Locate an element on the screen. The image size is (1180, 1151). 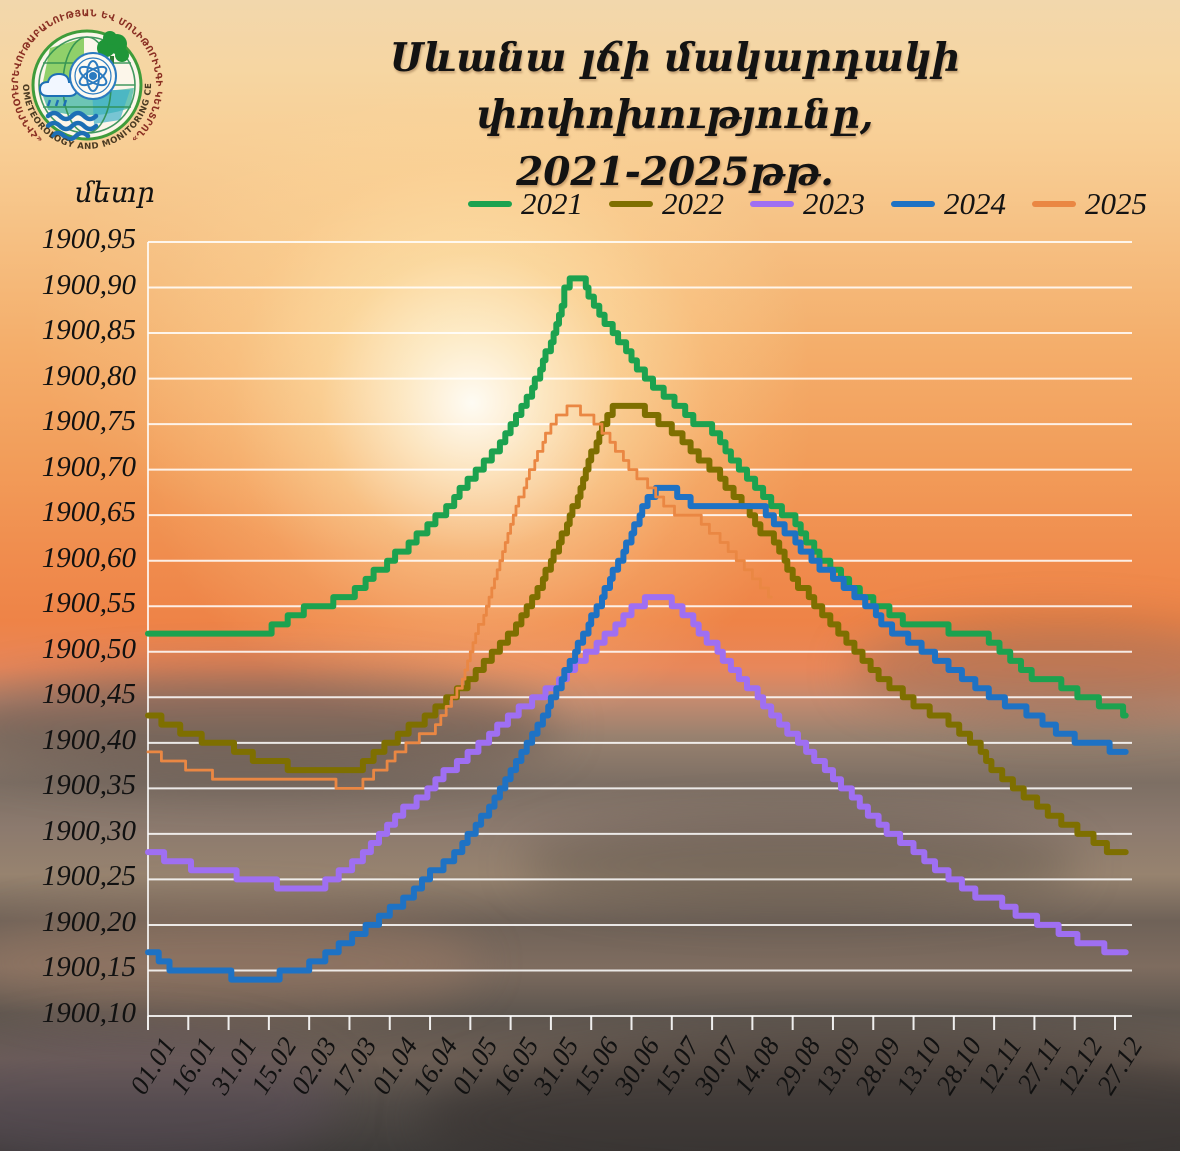
y-tick-label: 1900,65 is located at coordinates (88, 512).